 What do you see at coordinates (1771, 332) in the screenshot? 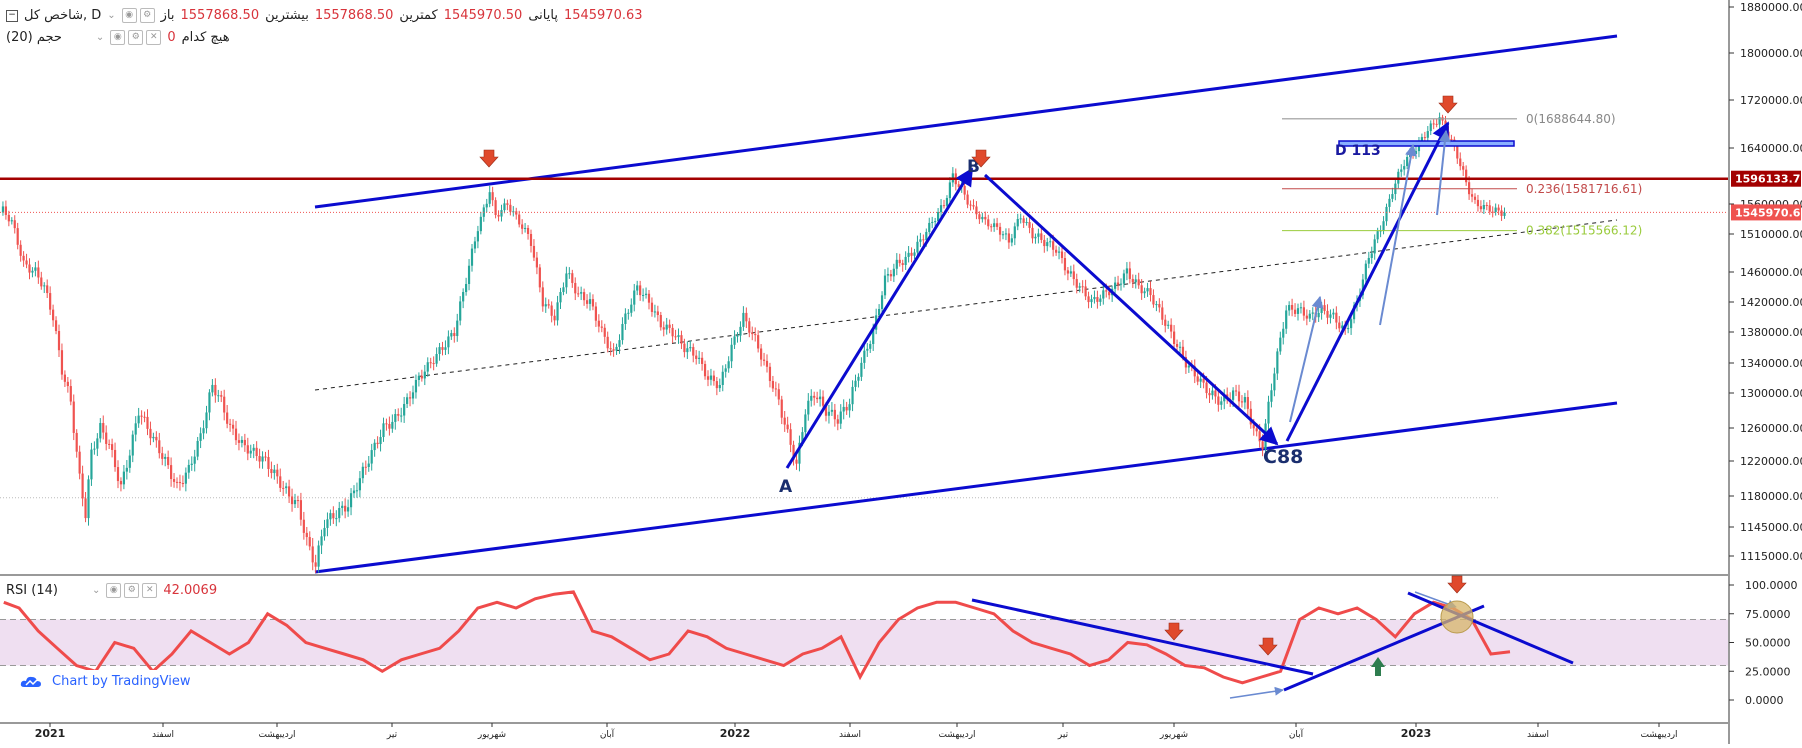
I see `price-axis-label: 1380000.00` at bounding box center [1771, 332].